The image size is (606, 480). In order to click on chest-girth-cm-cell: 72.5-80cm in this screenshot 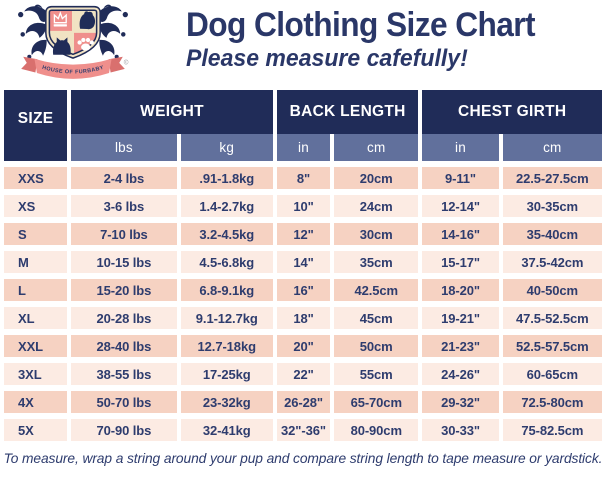, I will do `click(552, 402)`.